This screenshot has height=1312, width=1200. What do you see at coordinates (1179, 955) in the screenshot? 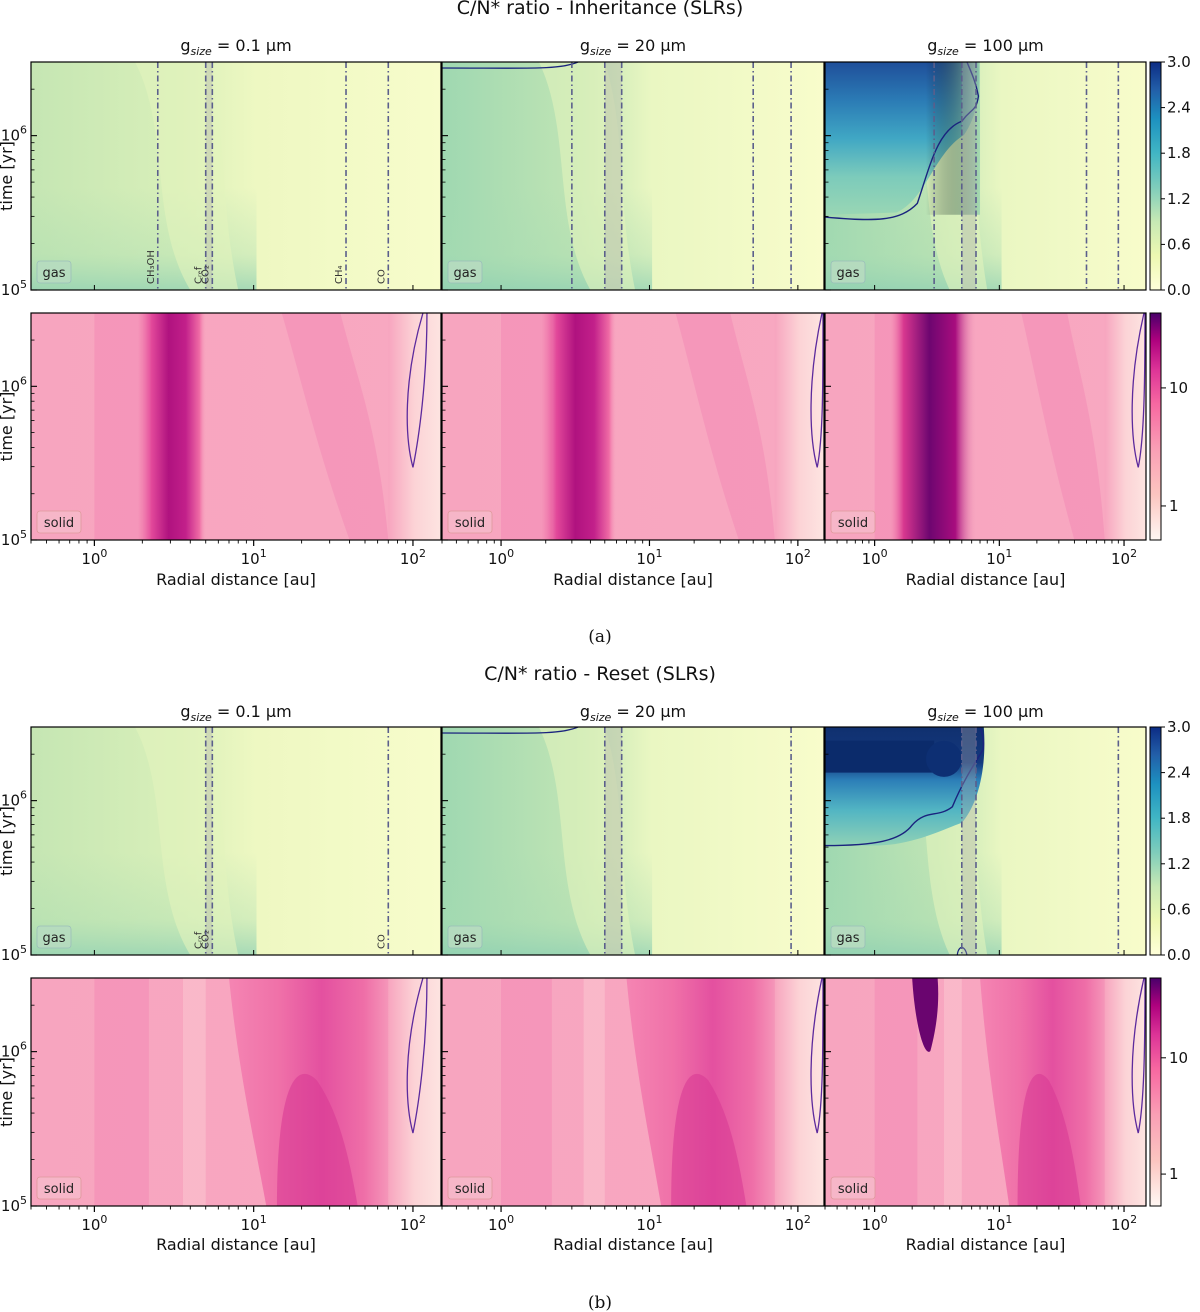
I see `colorbar-gas-tick-label: 0.0` at bounding box center [1179, 955].